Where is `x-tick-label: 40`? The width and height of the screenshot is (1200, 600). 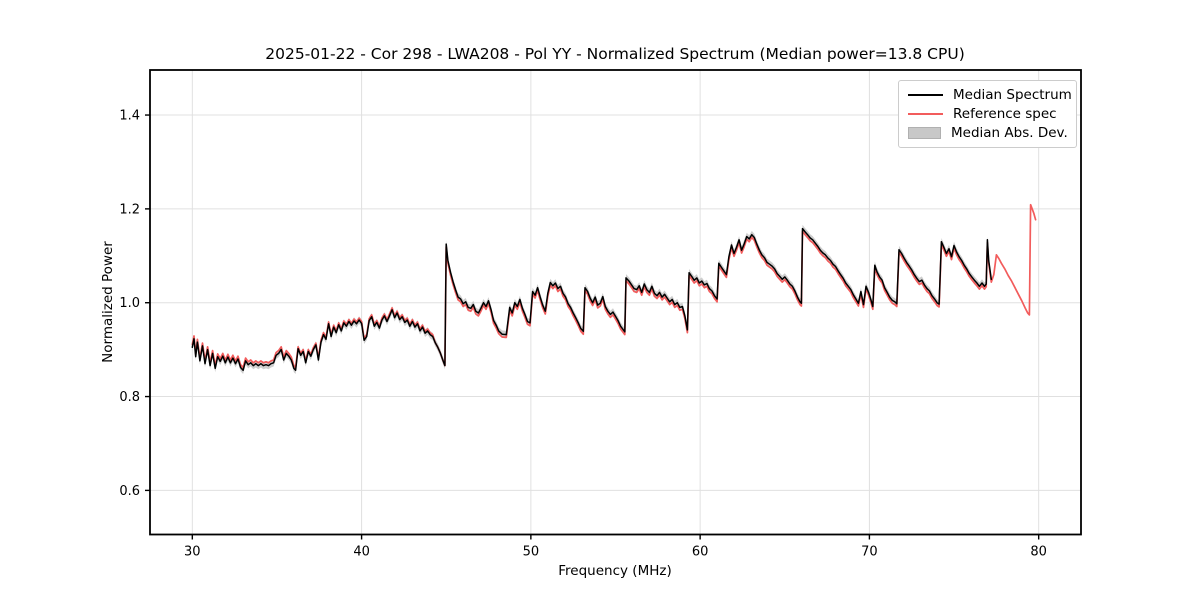 x-tick-label: 40 is located at coordinates (361, 552).